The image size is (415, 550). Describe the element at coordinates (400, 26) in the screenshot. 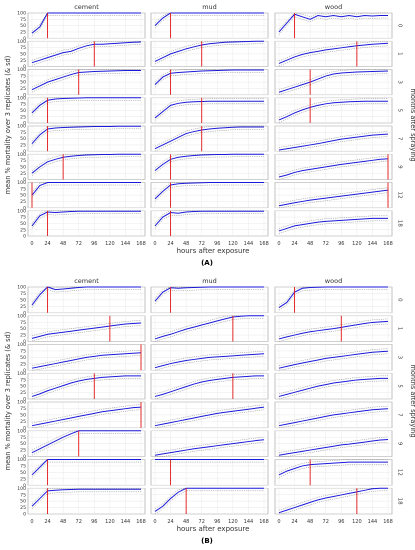

I see `facet-row-label-0: 0` at that location.